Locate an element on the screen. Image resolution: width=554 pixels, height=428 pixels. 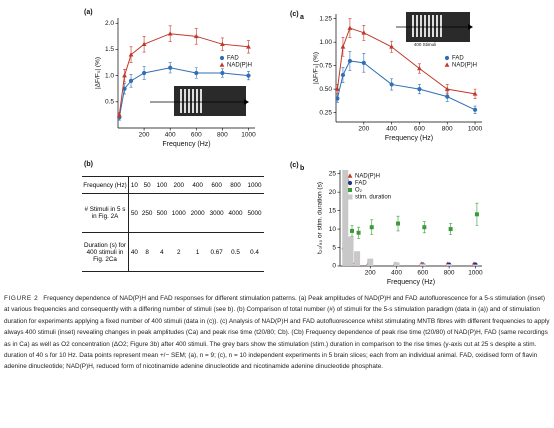
table-cell: Duration (s) for 400 stimuli in Fig. 2Ca is located at coordinates (105, 252).